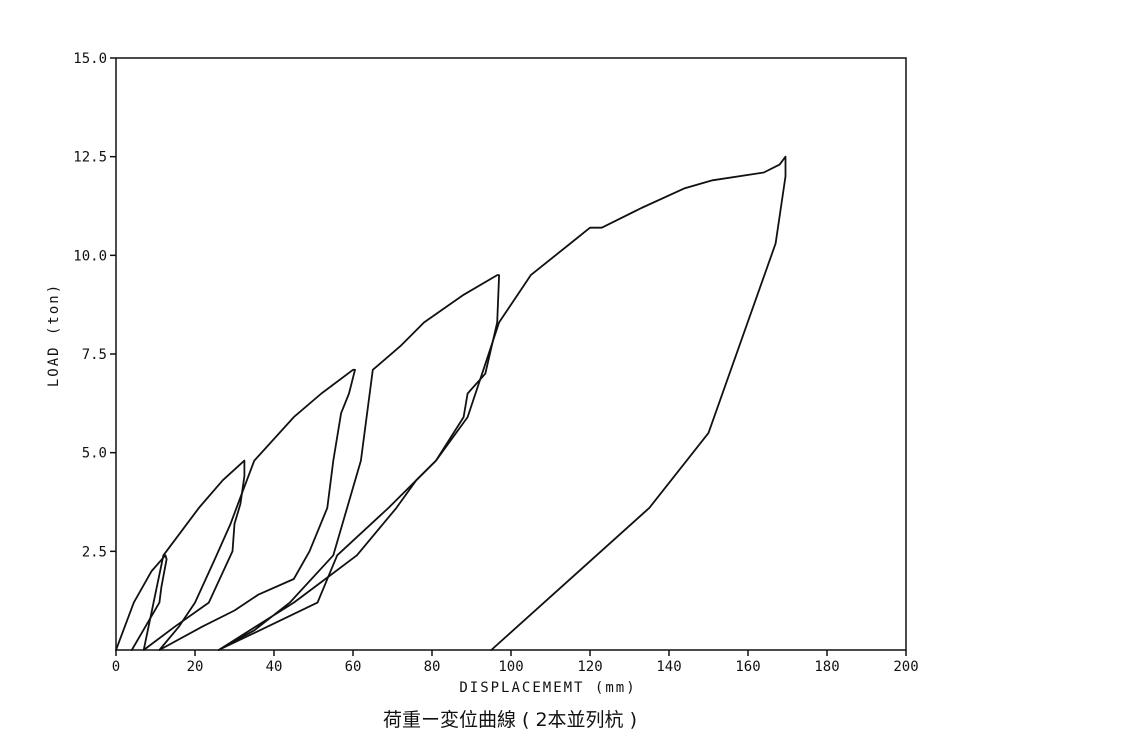  Describe the element at coordinates (510, 720) in the screenshot. I see `figure-caption: 荷重ー変位曲線 ( 2本並列杭 )` at that location.